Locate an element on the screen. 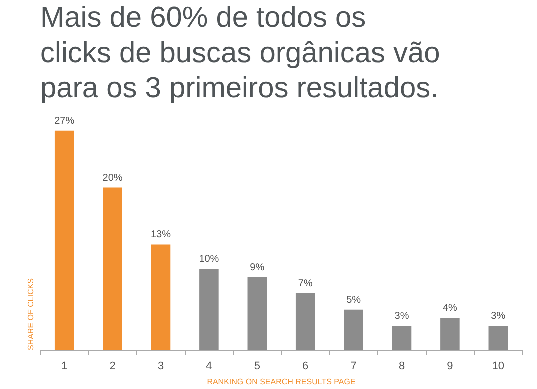 This screenshot has width=537, height=389. x-tick-label: 9 is located at coordinates (450, 366).